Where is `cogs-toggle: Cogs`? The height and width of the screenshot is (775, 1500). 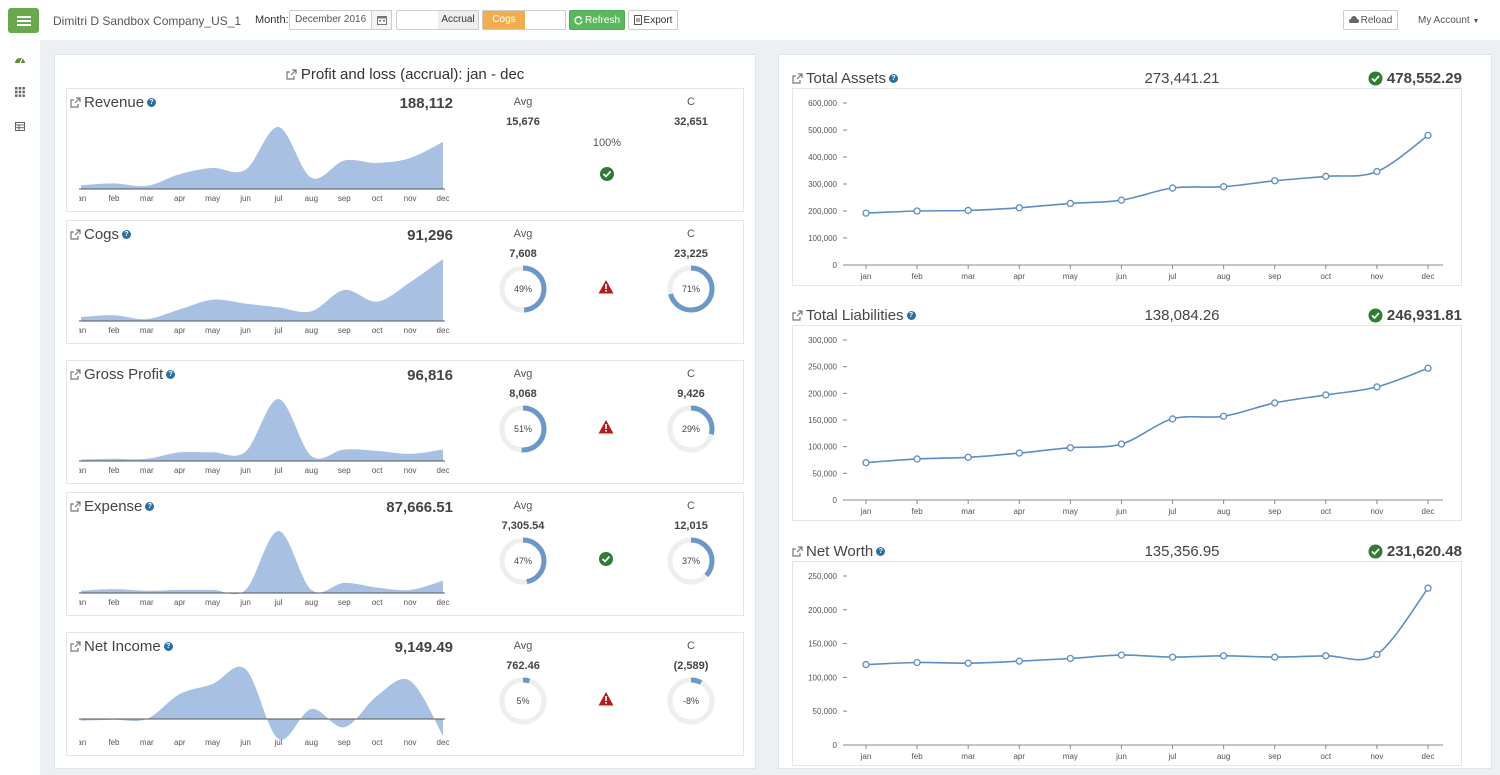 cogs-toggle: Cogs is located at coordinates (524, 20).